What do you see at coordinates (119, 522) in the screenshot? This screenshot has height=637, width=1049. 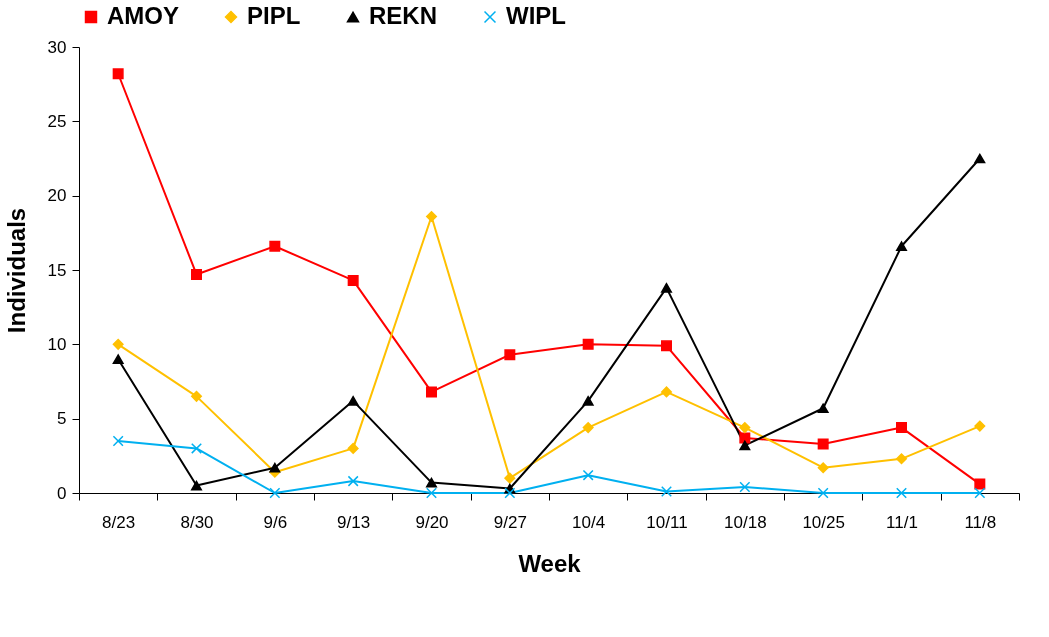 I see `x-tick-label: 8/23` at bounding box center [119, 522].